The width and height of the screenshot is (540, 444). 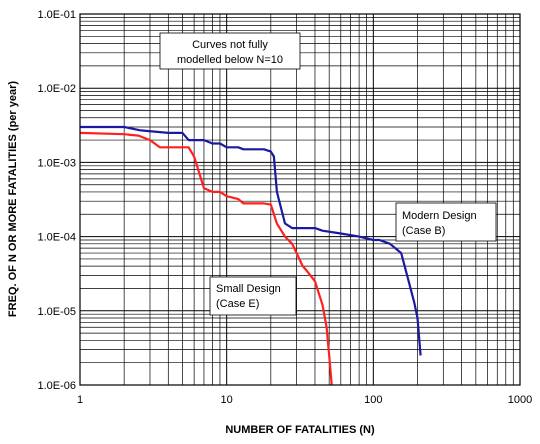 I want to click on y-tick-label: 1.0E-06, so click(x=56, y=386).